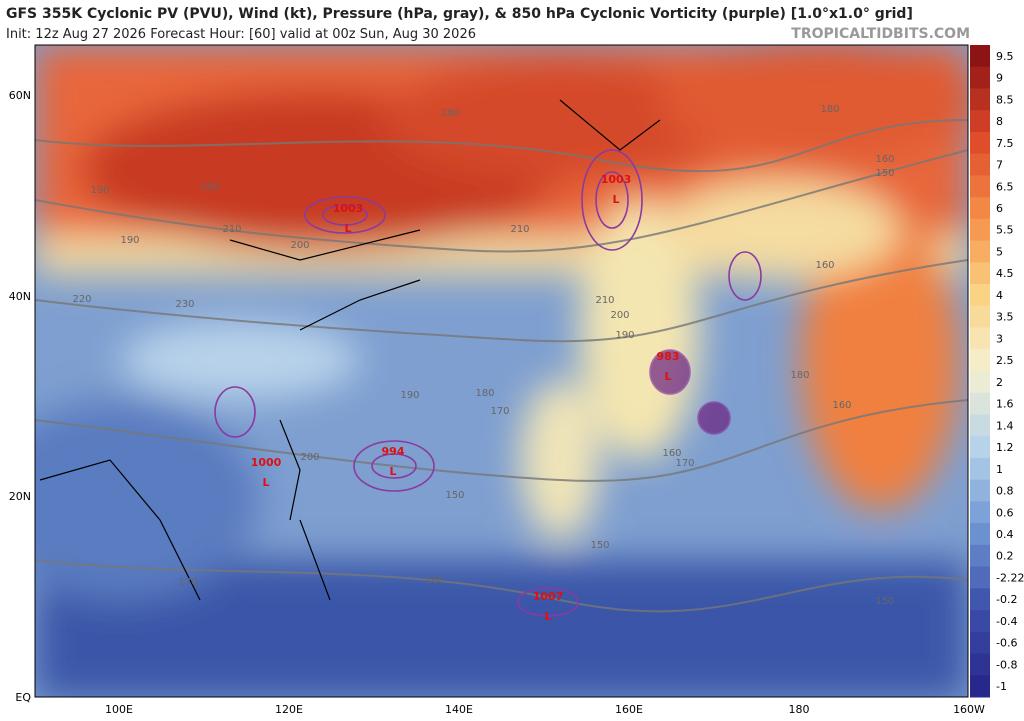 This screenshot has width=1024, height=721. What do you see at coordinates (20, 496) in the screenshot?
I see `lat-label: 20N` at bounding box center [20, 496].